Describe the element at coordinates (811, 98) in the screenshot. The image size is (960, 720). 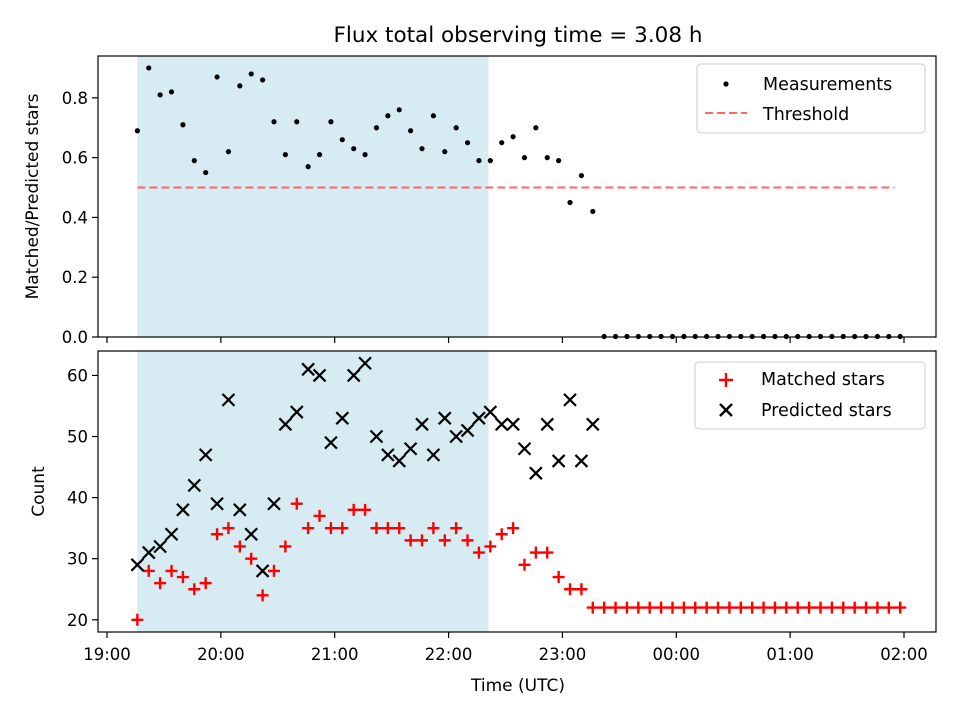
I see `ratio-legend: Measurements Threshold` at that location.